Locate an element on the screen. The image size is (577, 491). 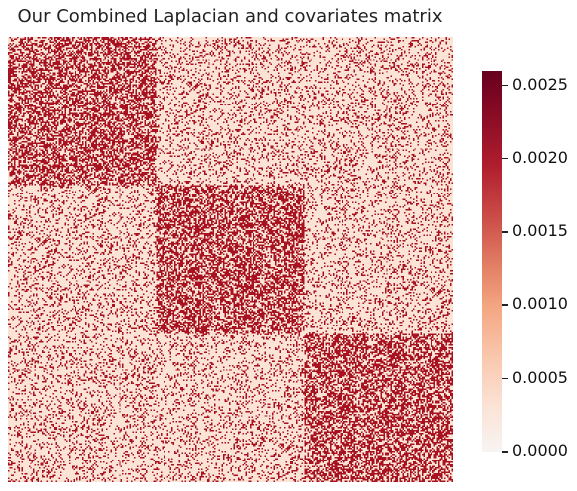
colorbar-ticks: 0.0000 0.0005 0.0010 0.0015 0.0020 0.0025 is located at coordinates (539, 265).